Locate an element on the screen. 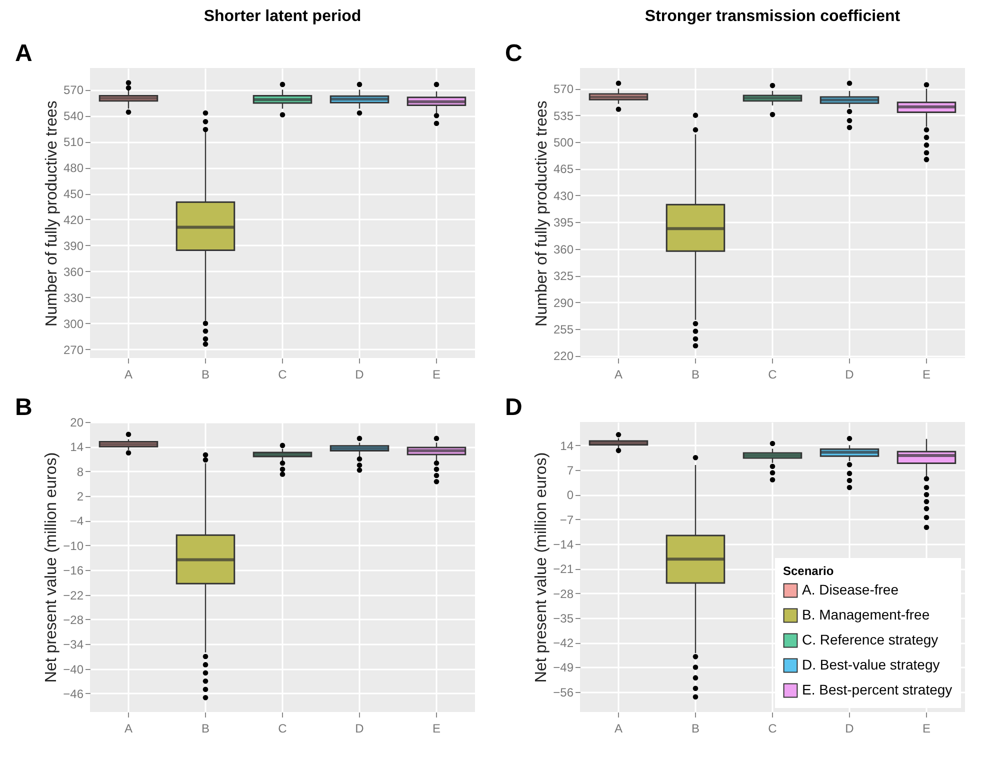 This screenshot has height=768, width=981. text: B is located at coordinates (23, 407).